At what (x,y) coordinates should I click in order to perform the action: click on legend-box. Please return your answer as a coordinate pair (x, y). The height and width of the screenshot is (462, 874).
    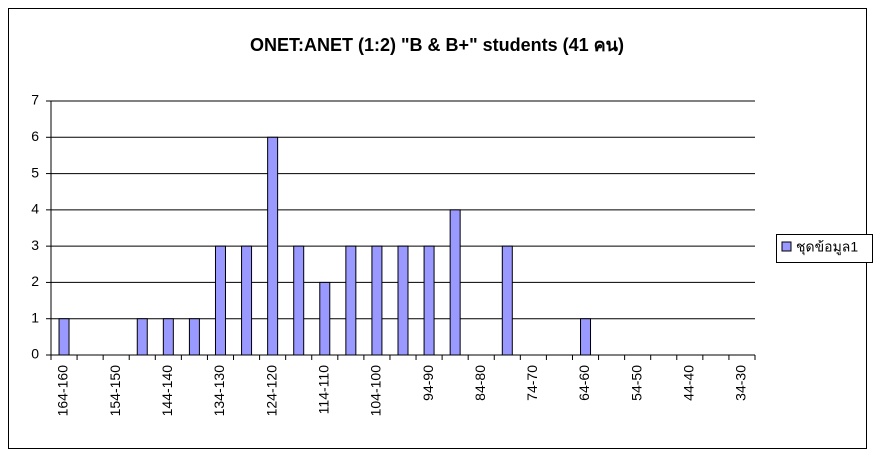
    Looking at the image, I should click on (824, 248).